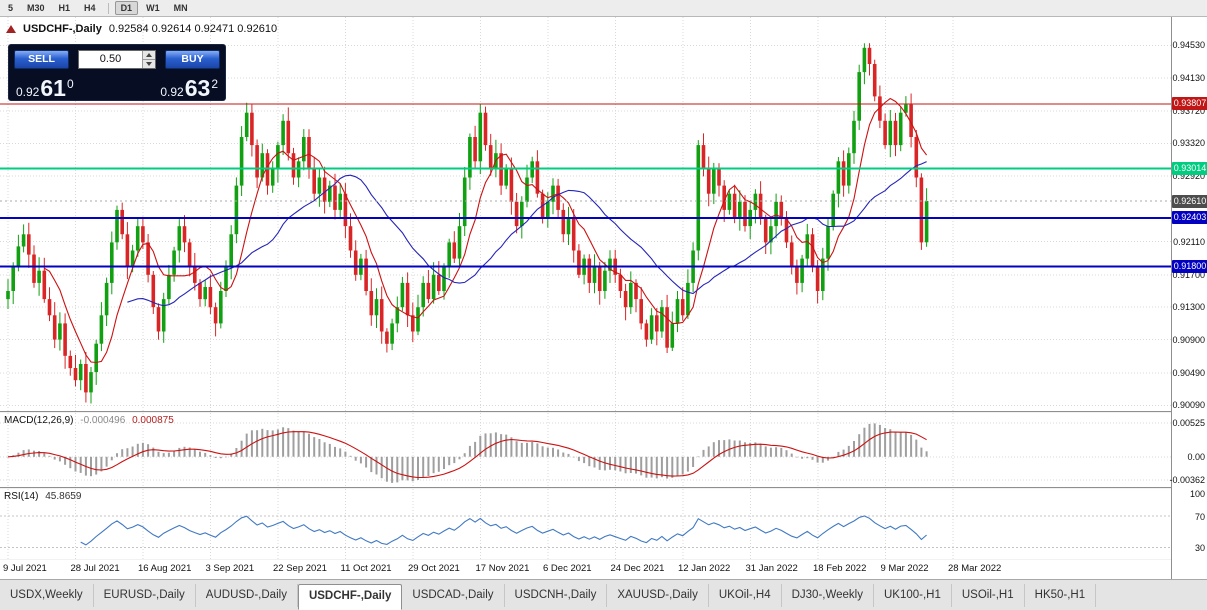 The height and width of the screenshot is (610, 1207). Describe the element at coordinates (828, 595) in the screenshot. I see `tab-dj30-weekly: DJ30-,Weekly` at that location.